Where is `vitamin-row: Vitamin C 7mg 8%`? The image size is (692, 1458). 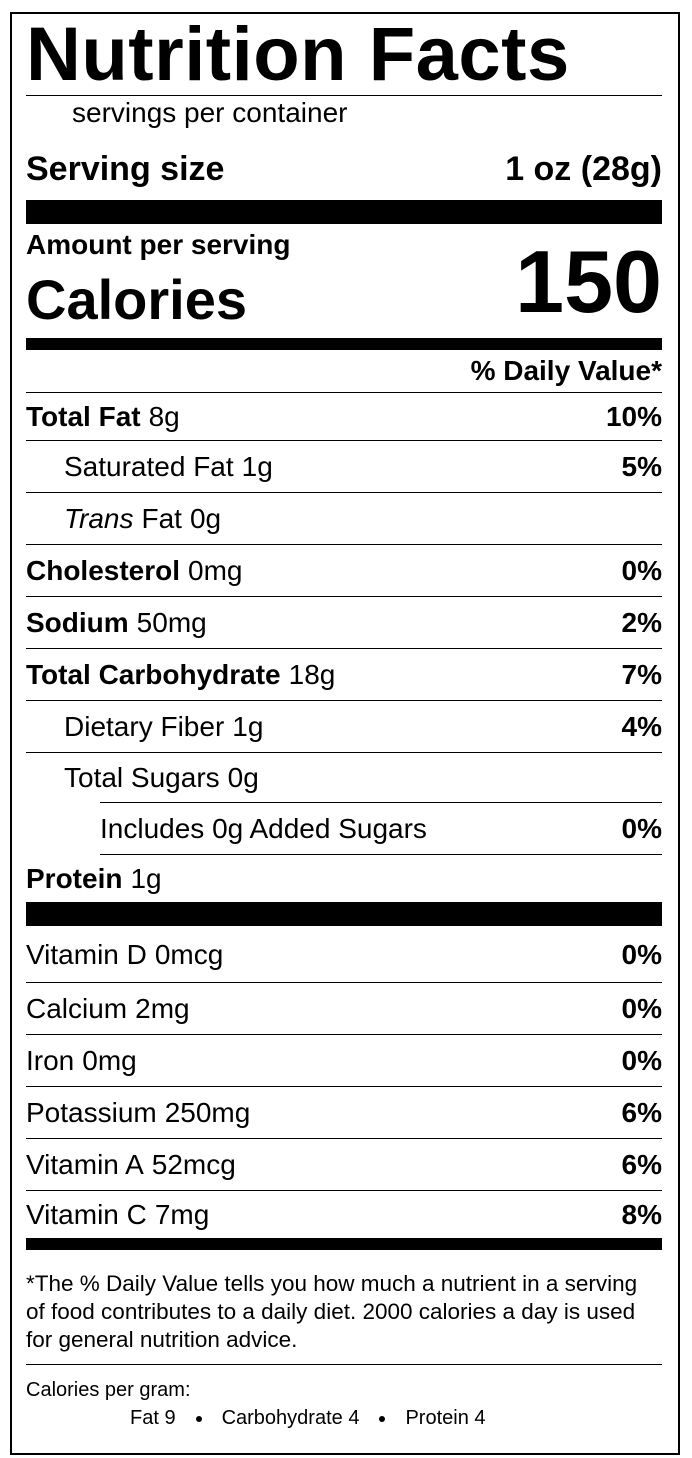
vitamin-row: Vitamin C 7mg 8% is located at coordinates (344, 1214).